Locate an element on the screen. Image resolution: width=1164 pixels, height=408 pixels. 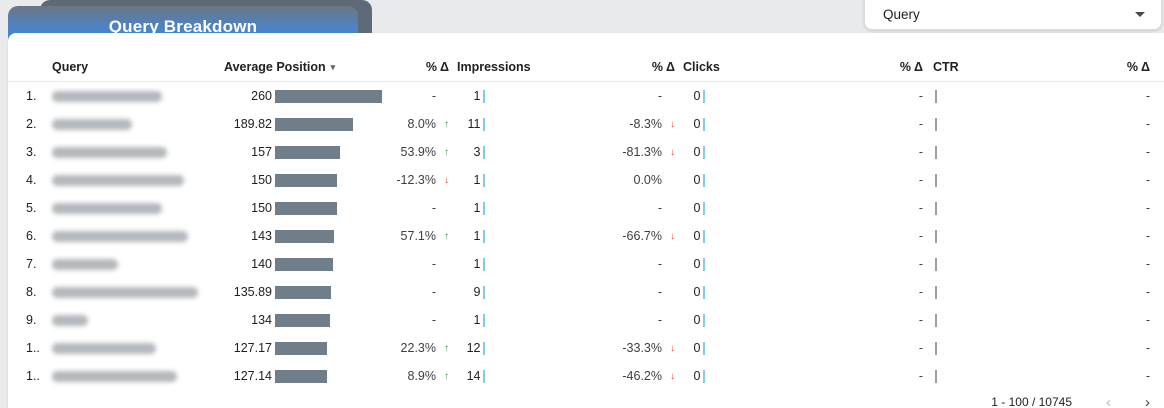
col-header-ctr: CTR is located at coordinates (946, 67).